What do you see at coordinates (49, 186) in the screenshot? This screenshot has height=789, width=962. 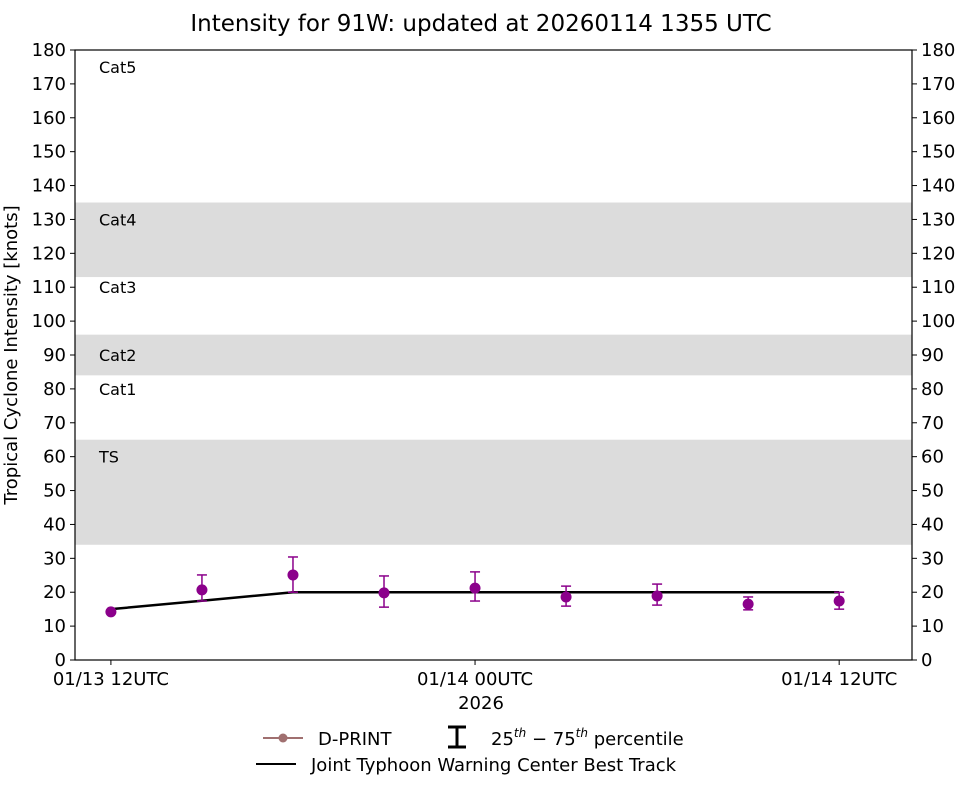 I see `y-tick-label-left: 140` at bounding box center [49, 186].